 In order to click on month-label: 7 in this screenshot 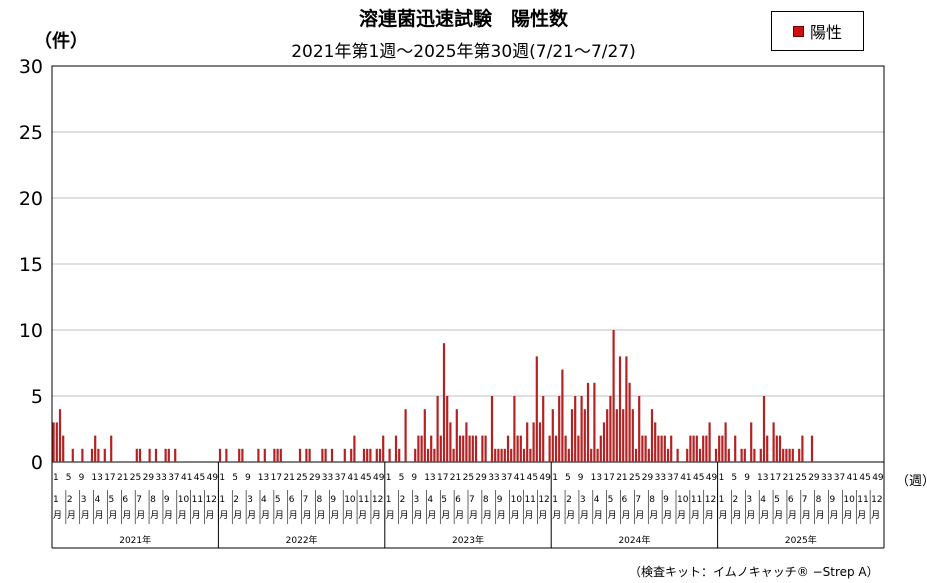, I will do `click(306, 500)`.